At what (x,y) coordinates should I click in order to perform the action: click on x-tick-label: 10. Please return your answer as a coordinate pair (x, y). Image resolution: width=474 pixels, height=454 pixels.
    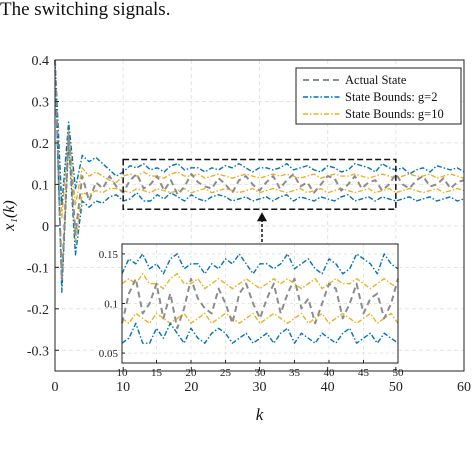
    Looking at the image, I should click on (123, 387).